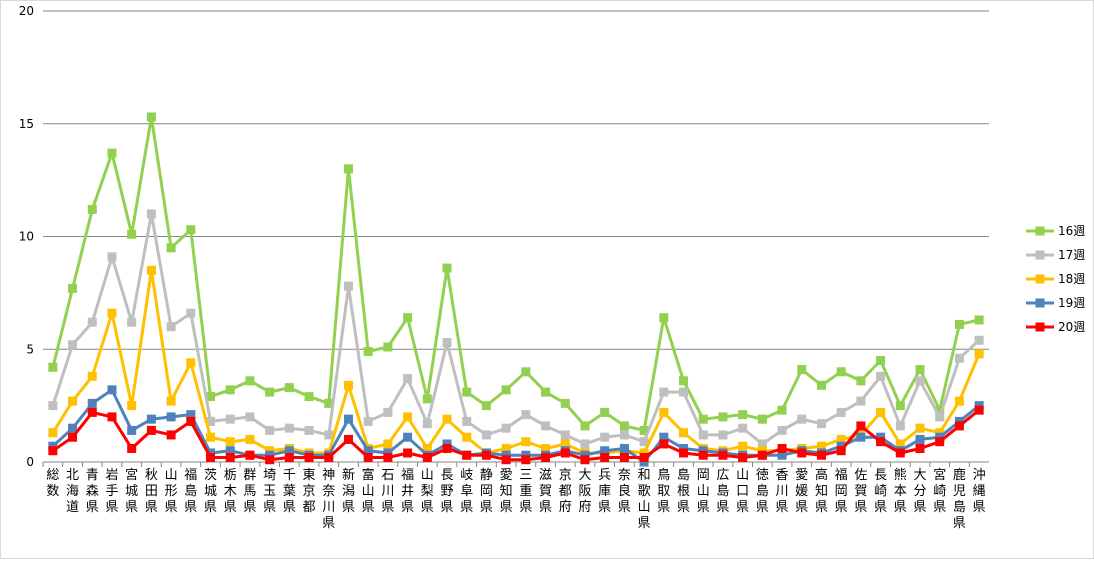  Describe the element at coordinates (26, 11) in the screenshot. I see `y-tick-label: 20` at that location.